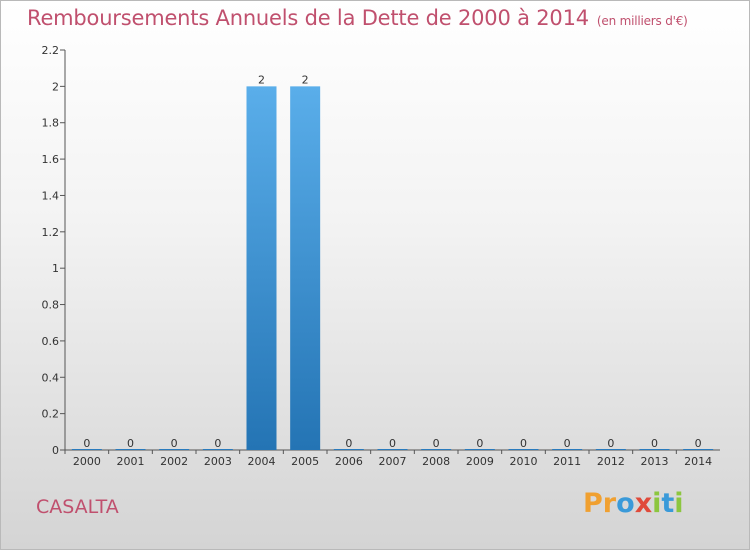 Image resolution: width=750 pixels, height=550 pixels. What do you see at coordinates (609, 503) in the screenshot?
I see `brand-letter: r` at bounding box center [609, 503].